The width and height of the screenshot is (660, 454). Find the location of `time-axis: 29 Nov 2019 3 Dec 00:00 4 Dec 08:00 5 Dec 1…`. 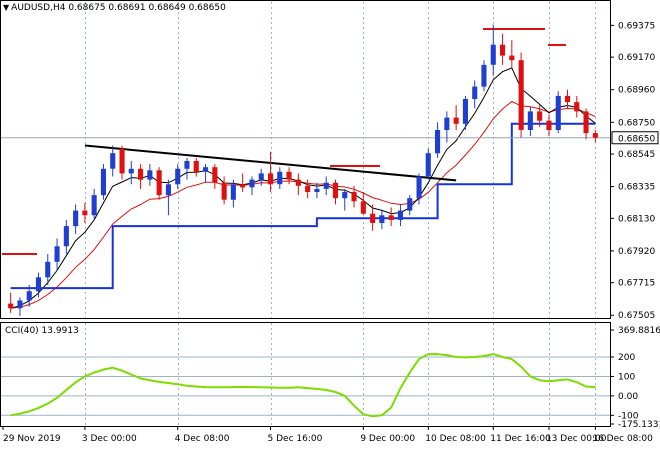

time-axis: 29 Nov 2019 3 Dec 00:00 4 Dec 08:00 5 Dec 1… is located at coordinates (327, 435).